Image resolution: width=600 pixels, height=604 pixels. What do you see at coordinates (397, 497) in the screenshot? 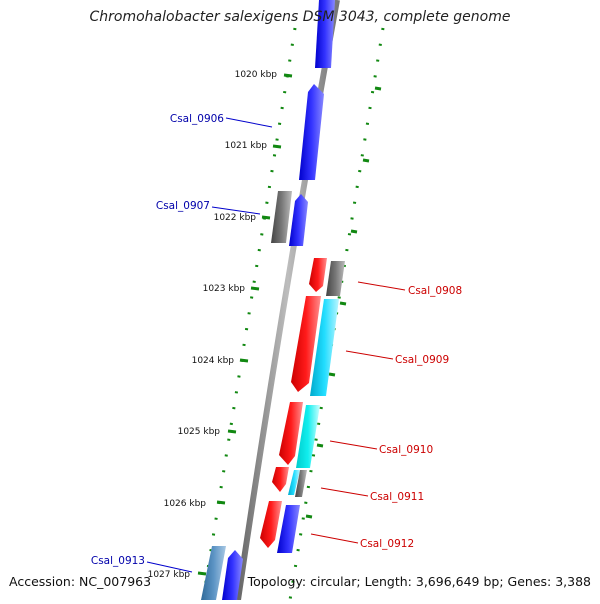
I see `gene-label: Csal_0911` at bounding box center [397, 497].